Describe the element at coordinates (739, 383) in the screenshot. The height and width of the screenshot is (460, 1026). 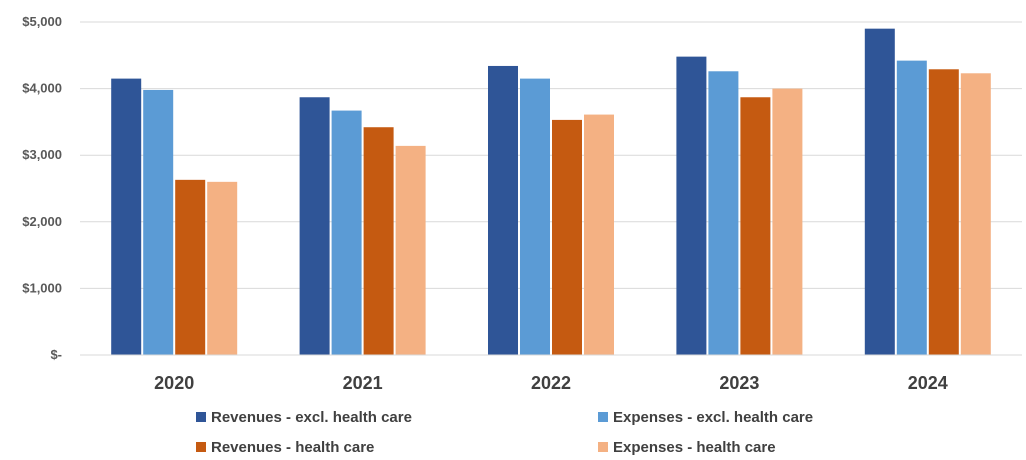
I see `x-category-label: 2023` at that location.